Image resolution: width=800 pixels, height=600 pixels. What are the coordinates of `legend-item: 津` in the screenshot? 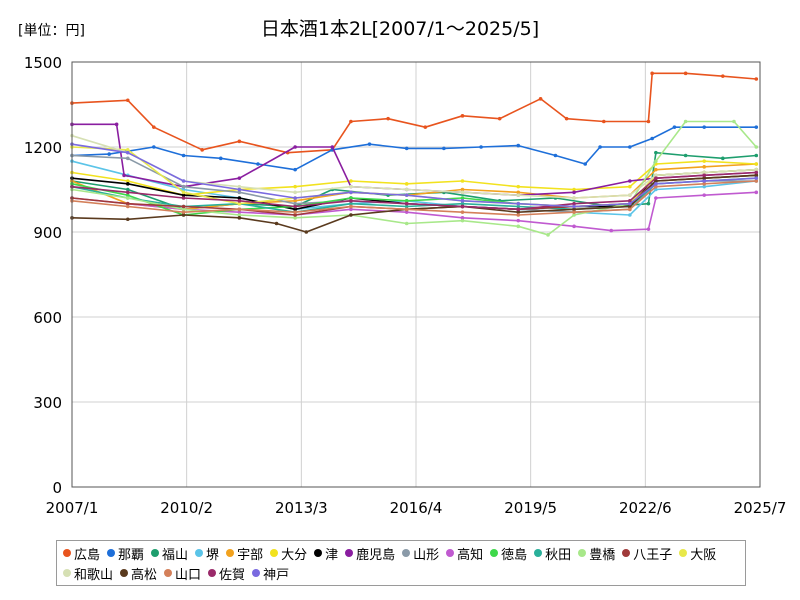 It's located at (326, 553).